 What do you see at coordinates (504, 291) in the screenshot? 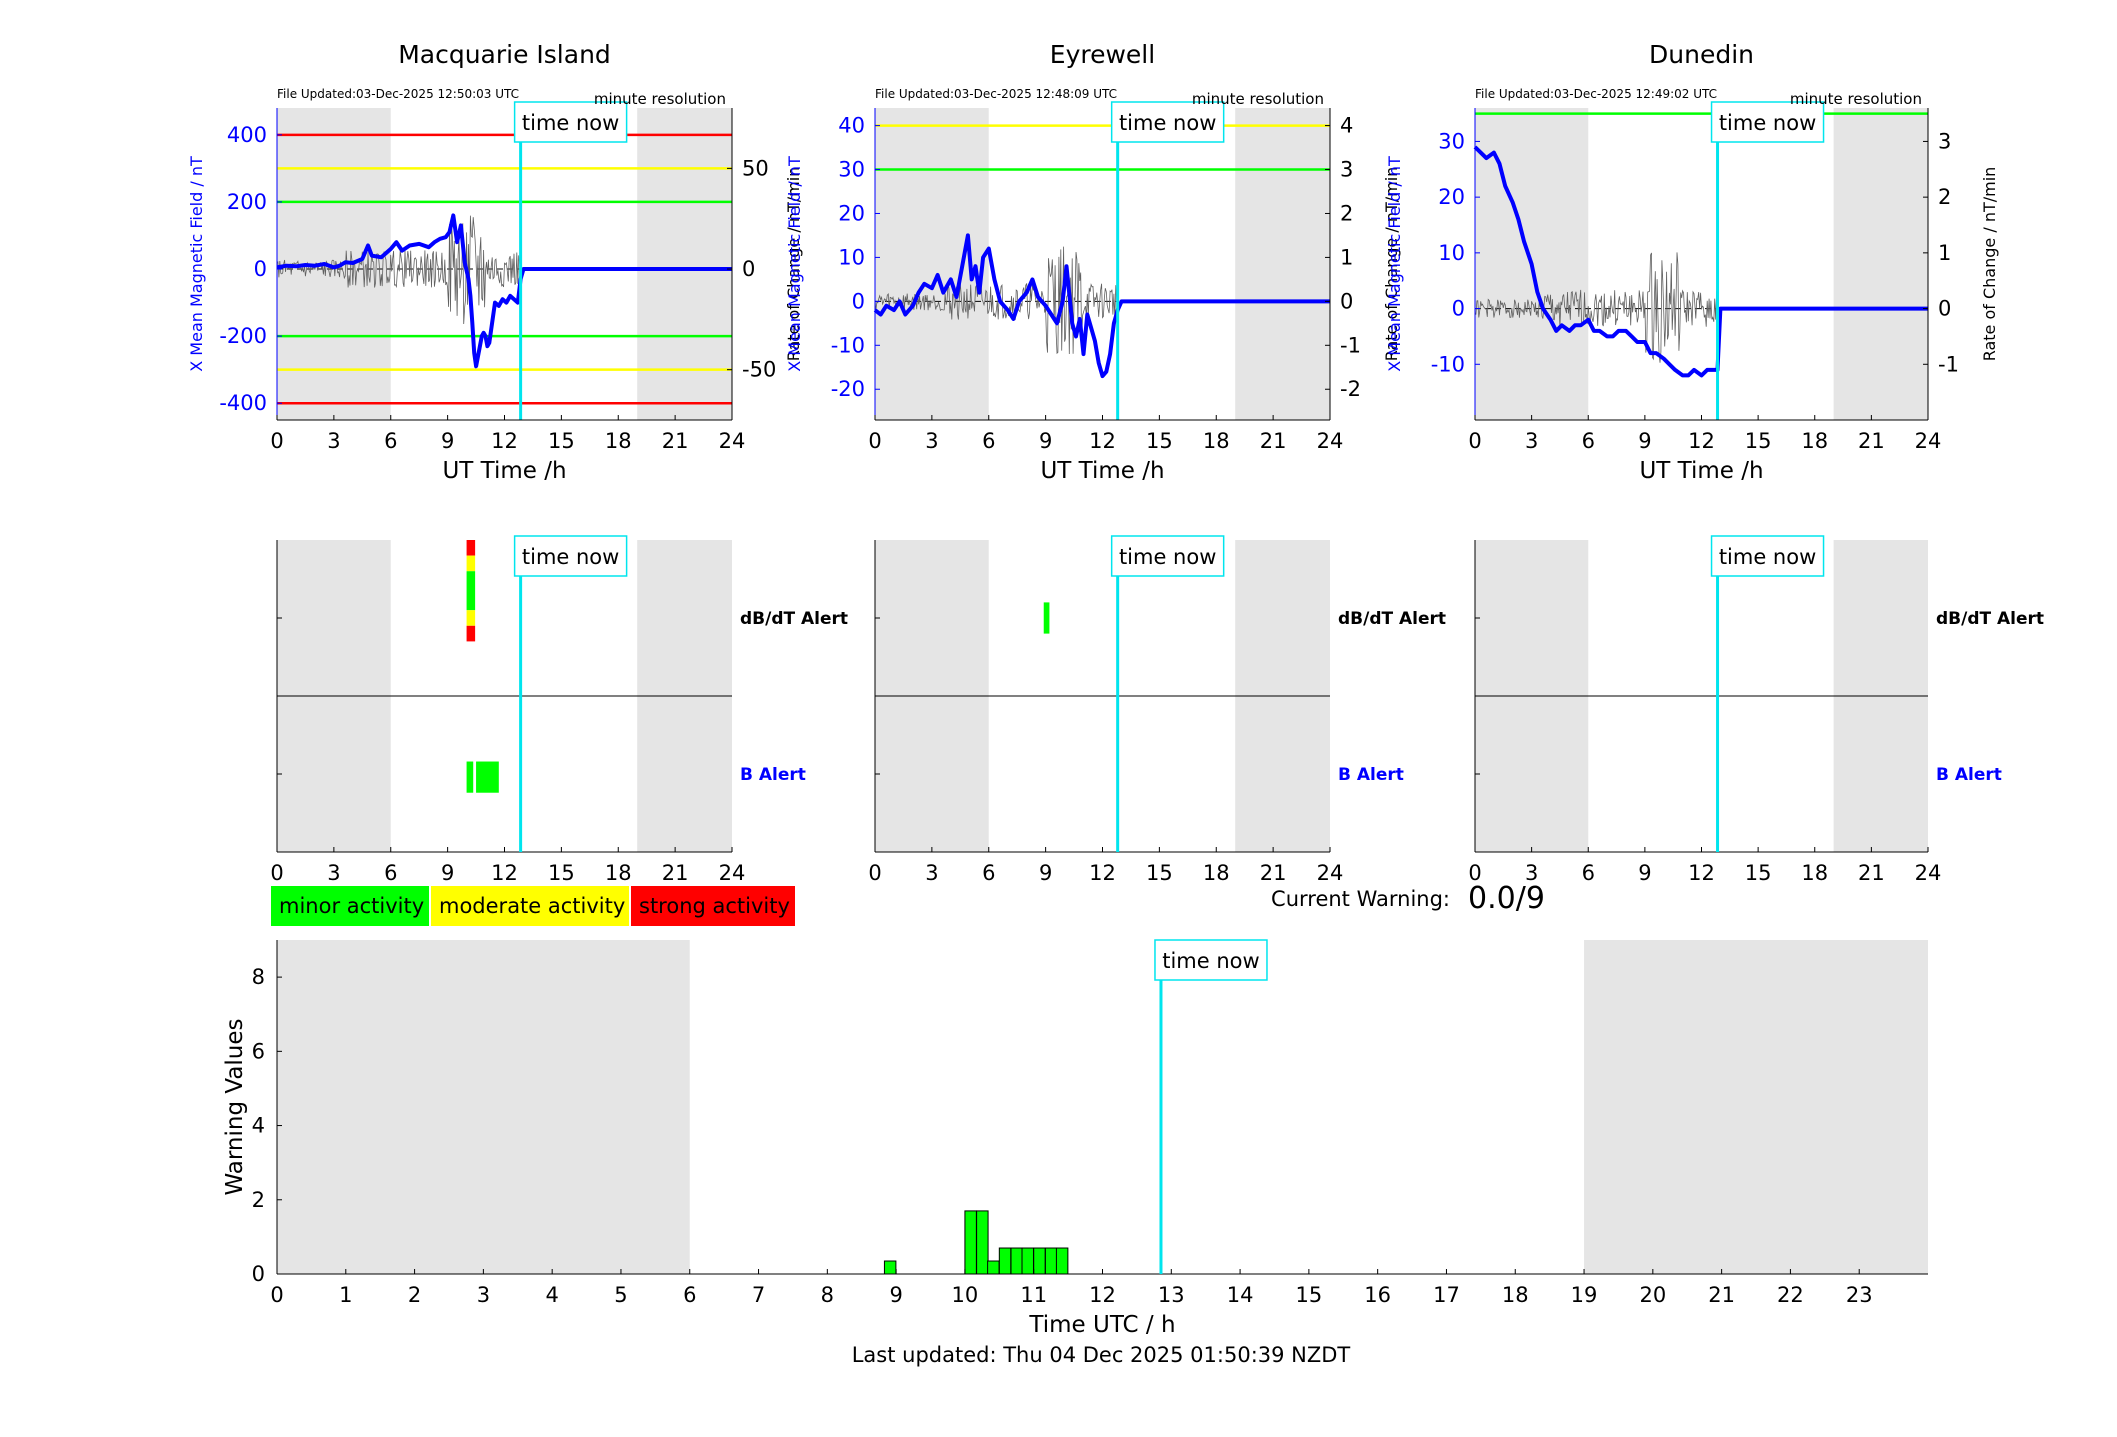
I see `field-series-line` at bounding box center [504, 291].